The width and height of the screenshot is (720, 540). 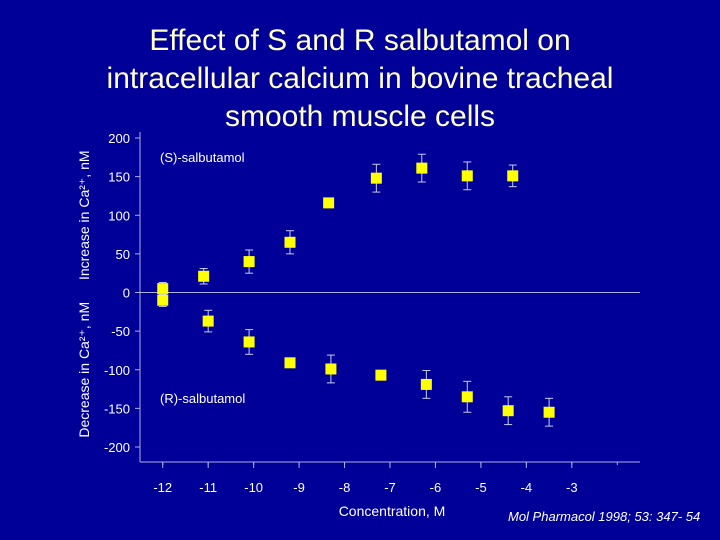 What do you see at coordinates (126, 293) in the screenshot?
I see `y-tick-label: 0` at bounding box center [126, 293].